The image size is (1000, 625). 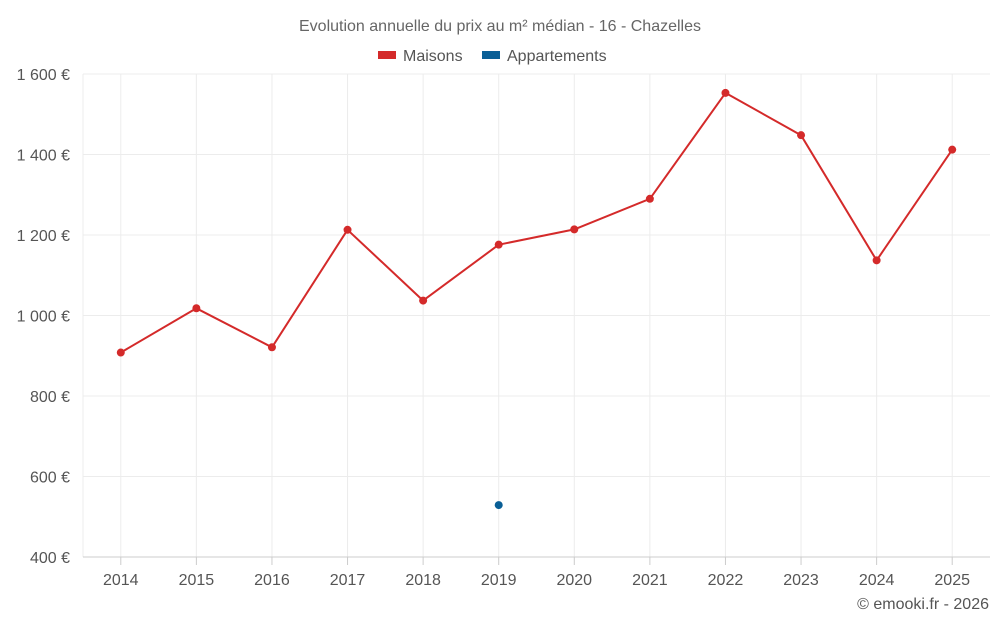 I want to click on legend-label-appartements: Appartements, so click(x=557, y=56).